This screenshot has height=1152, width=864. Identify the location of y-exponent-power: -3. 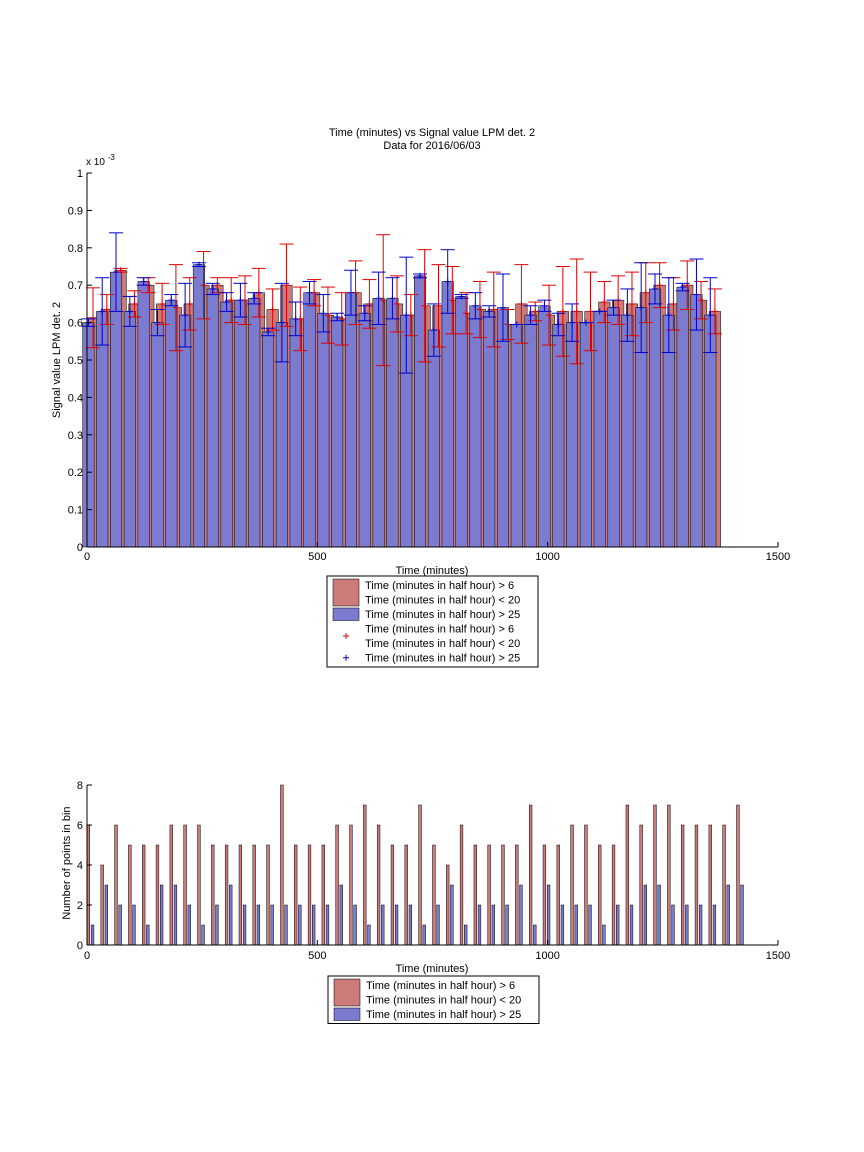
(112, 157).